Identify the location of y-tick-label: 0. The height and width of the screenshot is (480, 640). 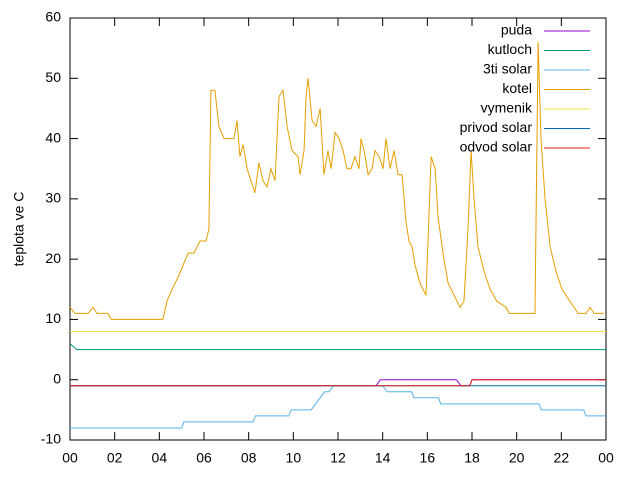
(57, 378).